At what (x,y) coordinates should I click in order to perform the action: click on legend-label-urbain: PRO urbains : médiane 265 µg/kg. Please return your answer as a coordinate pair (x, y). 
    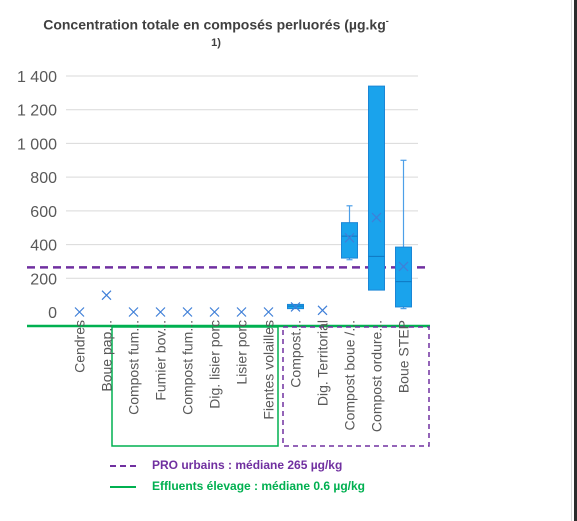
    Looking at the image, I should click on (247, 465).